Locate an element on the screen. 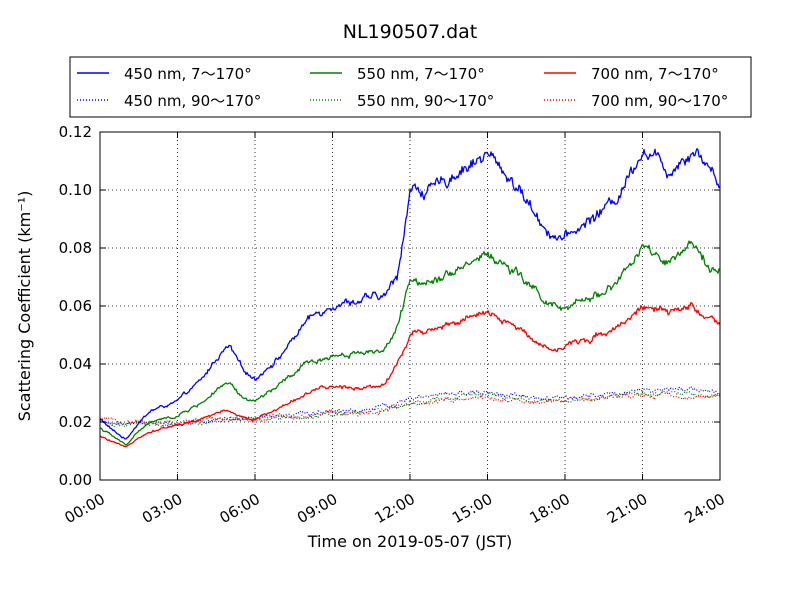 The width and height of the screenshot is (800, 600). legend-label: 550 nm, 7～170° is located at coordinates (421, 74).